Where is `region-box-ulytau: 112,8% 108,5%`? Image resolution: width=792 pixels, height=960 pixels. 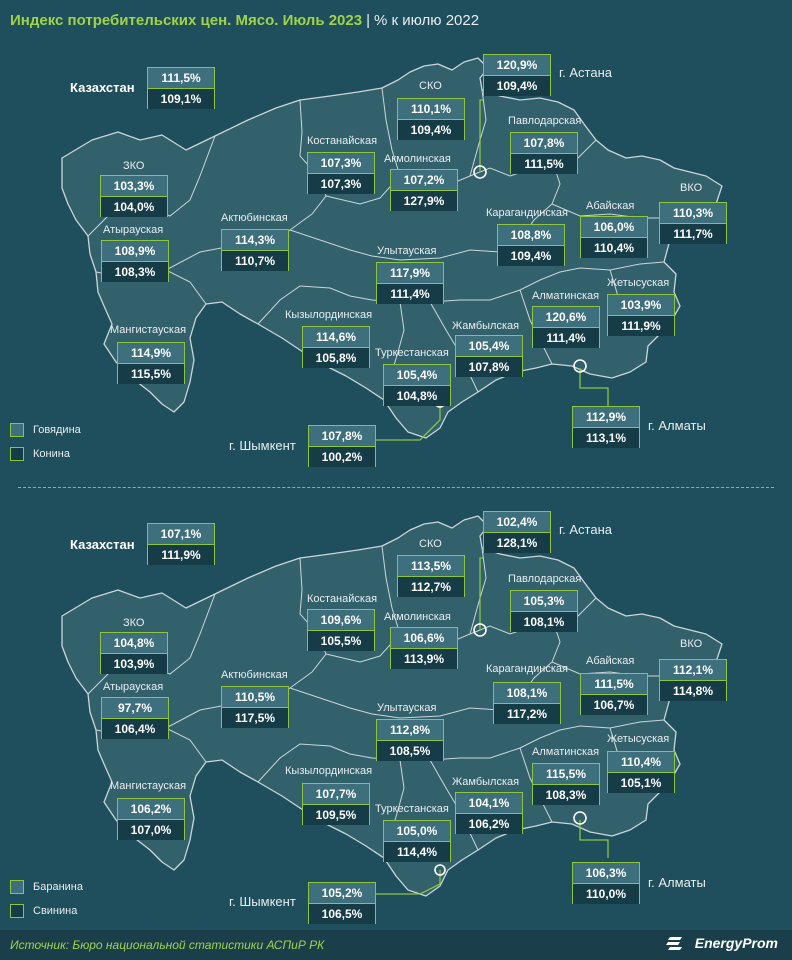 region-box-ulytau: 112,8% 108,5% is located at coordinates (410, 740).